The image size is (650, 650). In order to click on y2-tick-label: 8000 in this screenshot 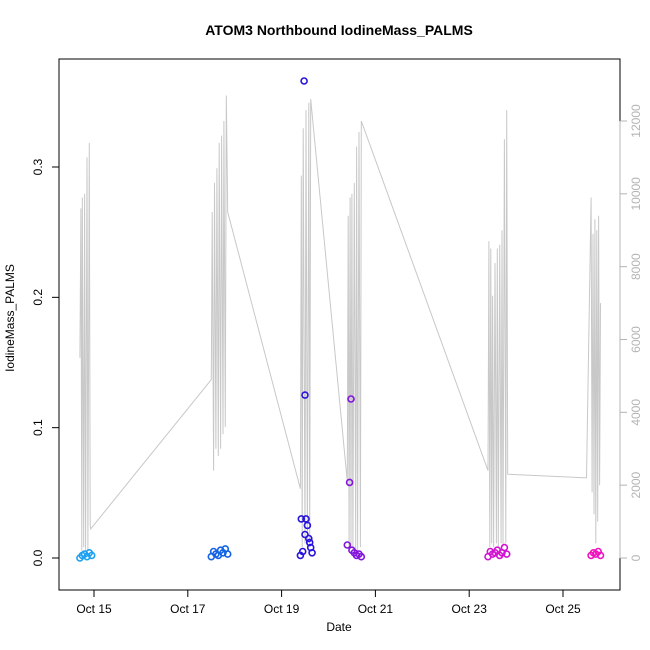, I will do `click(636, 266)`.